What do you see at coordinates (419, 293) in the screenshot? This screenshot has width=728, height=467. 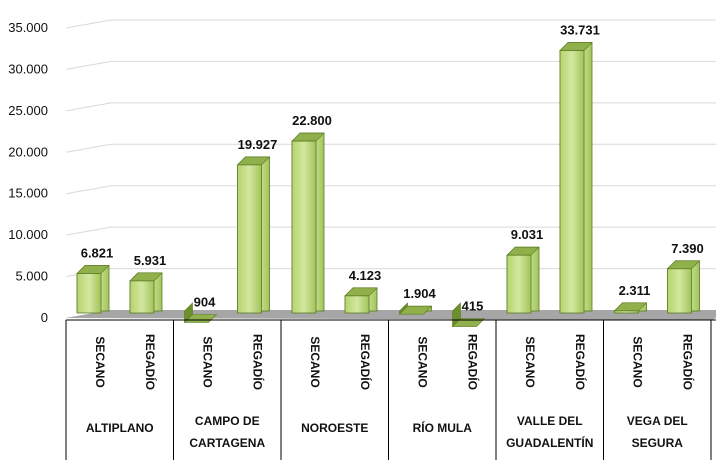 I see `data-label: 1.904` at bounding box center [419, 293].